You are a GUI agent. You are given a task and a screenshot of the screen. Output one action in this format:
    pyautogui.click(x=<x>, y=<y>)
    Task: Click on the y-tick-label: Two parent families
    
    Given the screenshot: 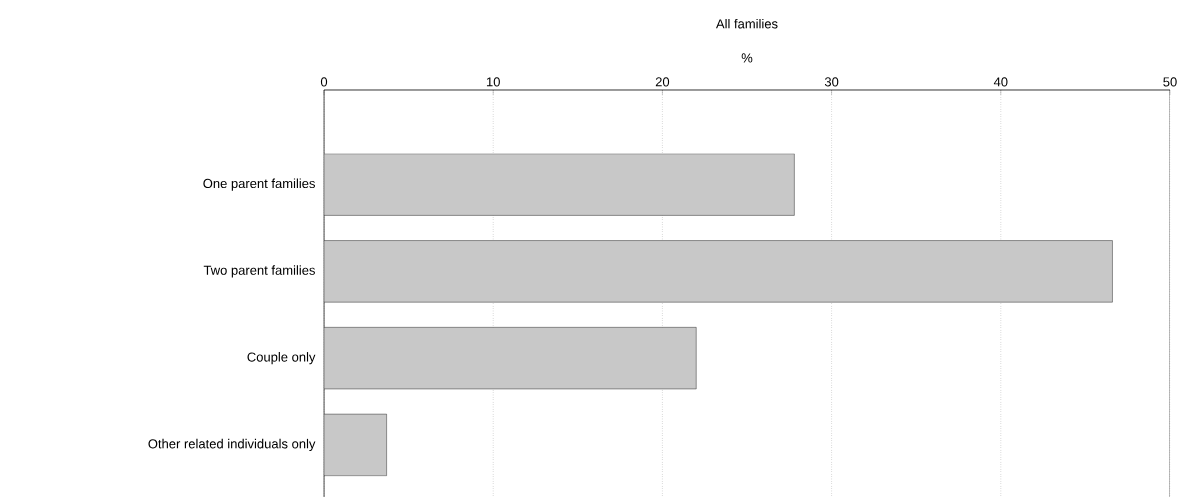 What is the action you would take?
    pyautogui.click(x=259, y=271)
    